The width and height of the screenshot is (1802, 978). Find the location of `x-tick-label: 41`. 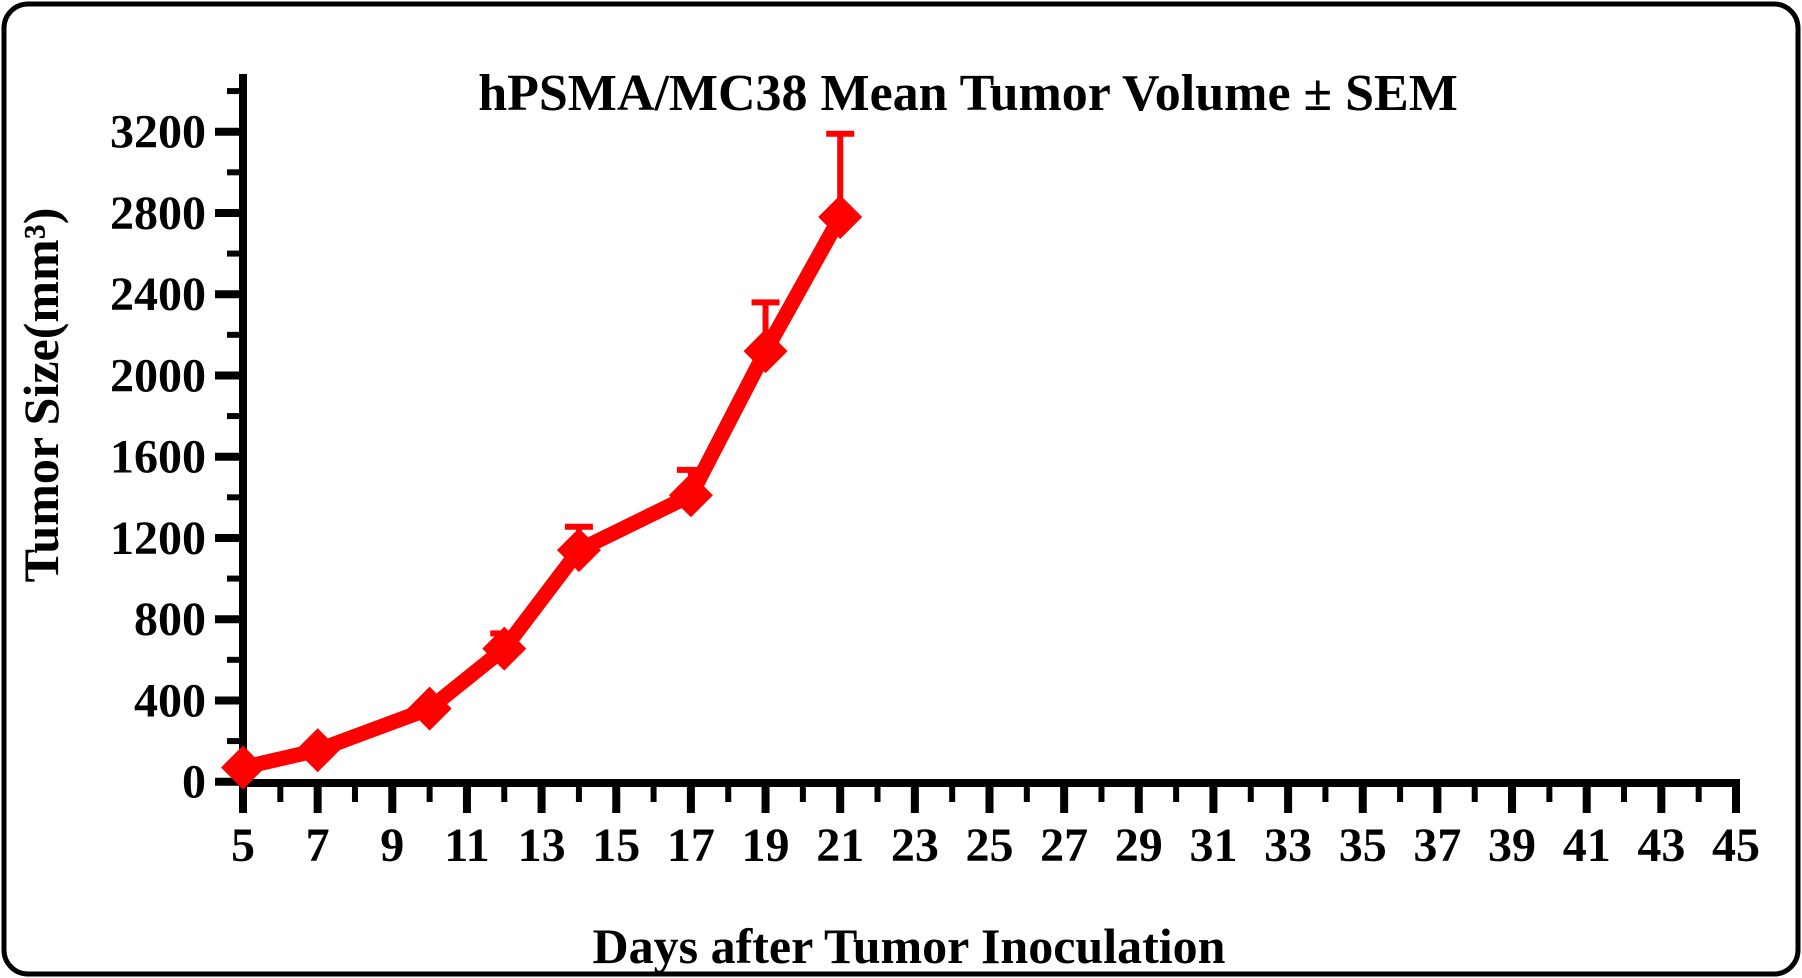

x-tick-label: 41 is located at coordinates (1587, 845).